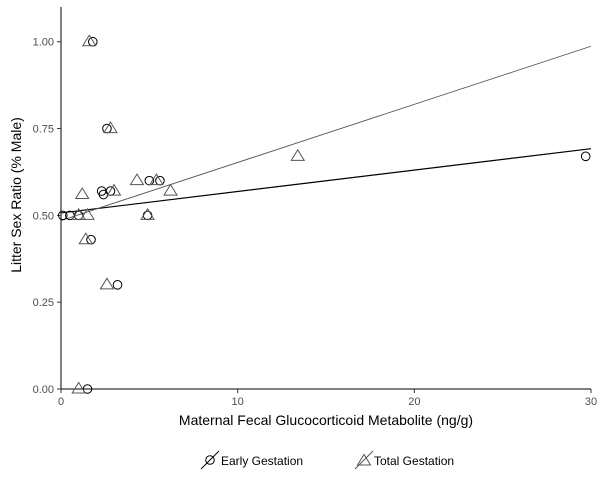 The width and height of the screenshot is (599, 484). What do you see at coordinates (16, 195) in the screenshot?
I see `y-axis-title: Litter Sex Ratio (% Male)` at bounding box center [16, 195].